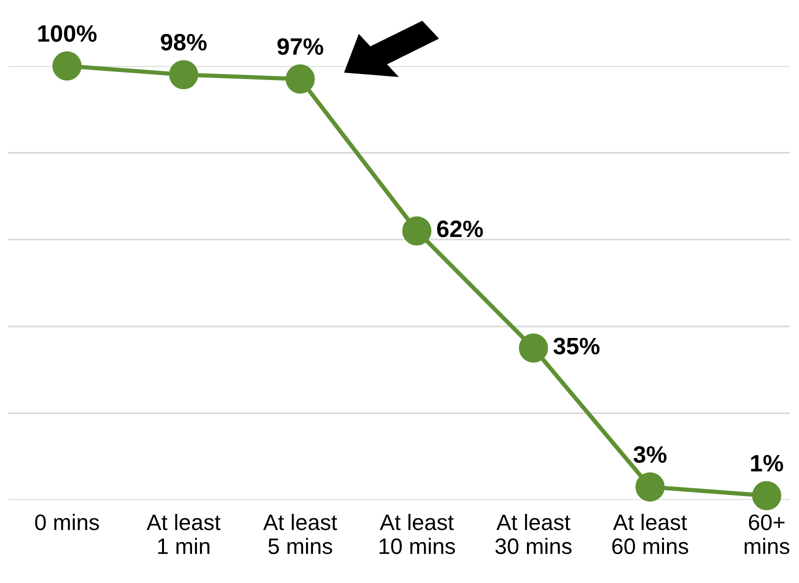 The height and width of the screenshot is (583, 799). Describe the element at coordinates (533, 534) in the screenshot. I see `x-tick-label: At least 30 mins` at that location.